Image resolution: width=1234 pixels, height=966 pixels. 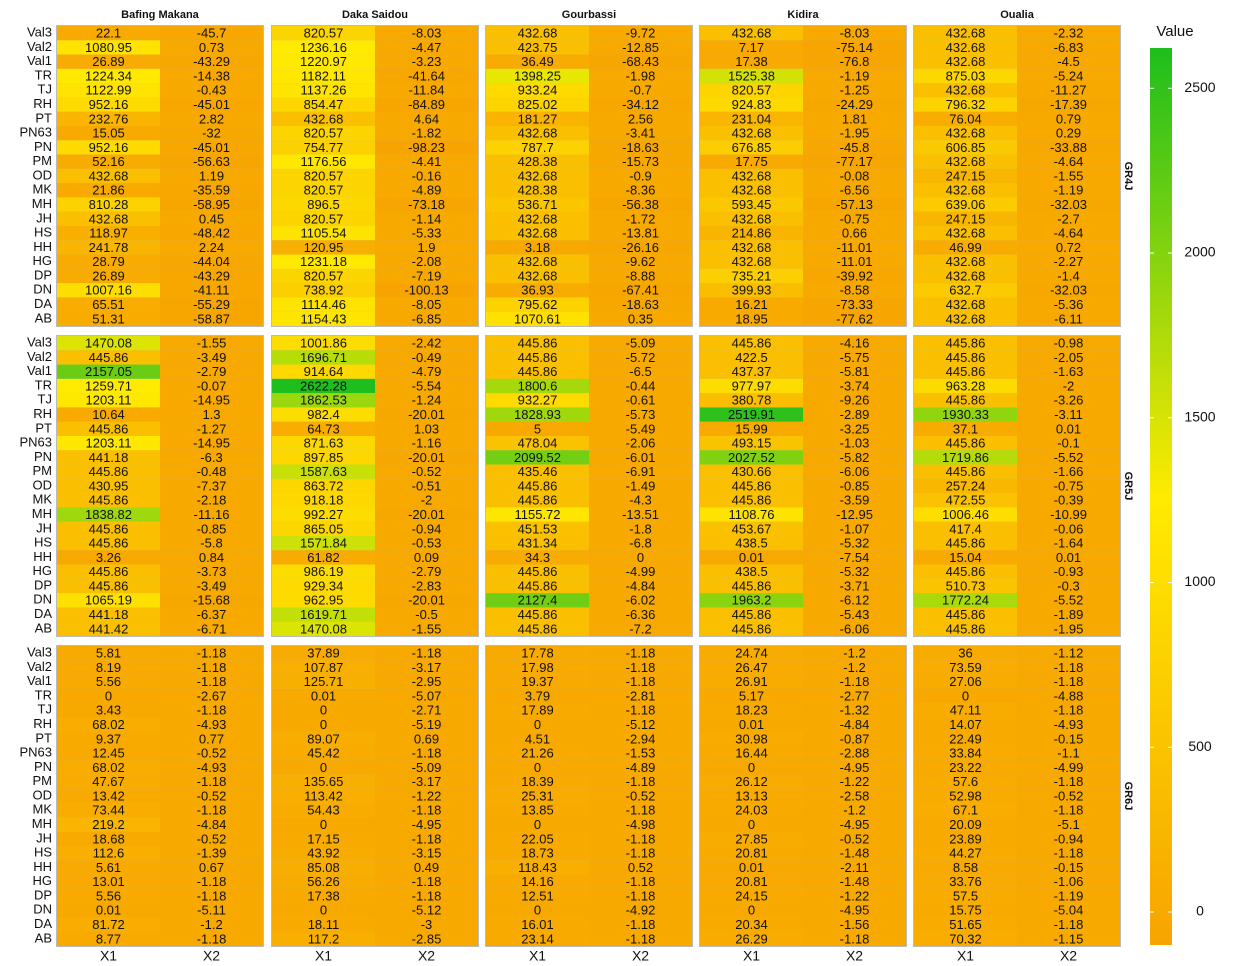 I want to click on x-tick-label: X2, so click(x=211, y=956).